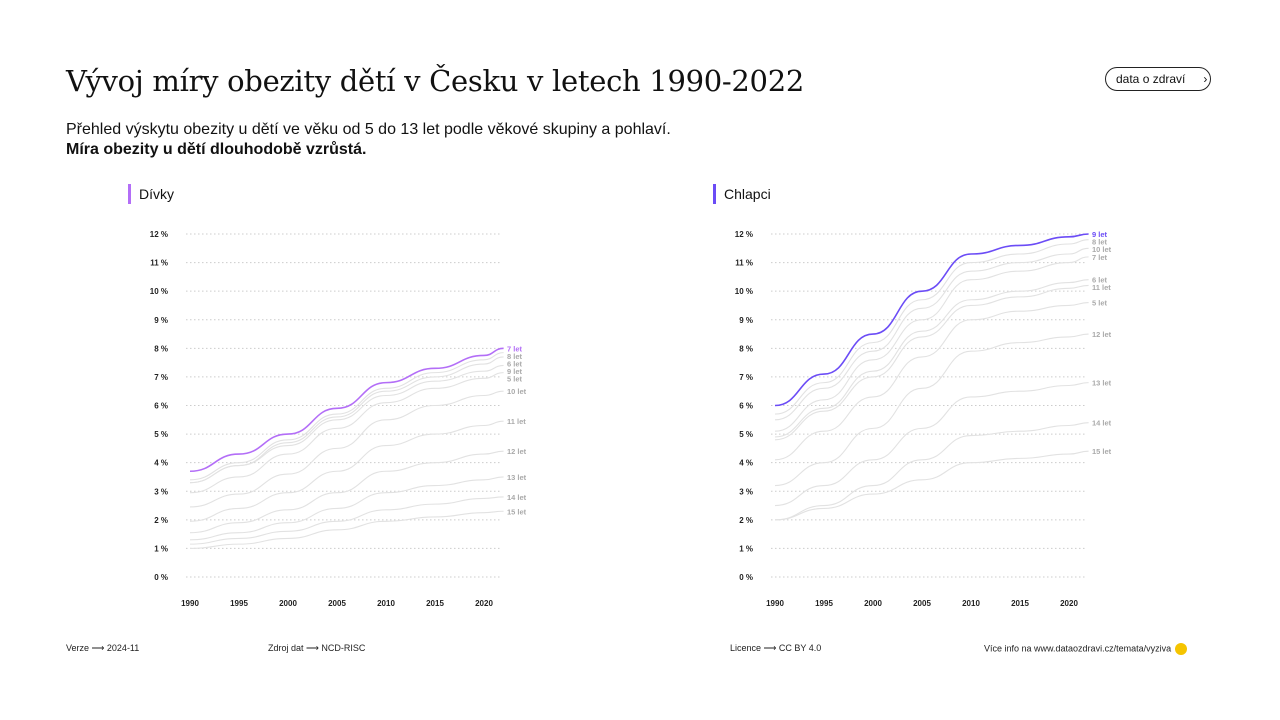 This screenshot has width=1280, height=720. What do you see at coordinates (156, 194) in the screenshot?
I see `girls-title: Dívky` at bounding box center [156, 194].